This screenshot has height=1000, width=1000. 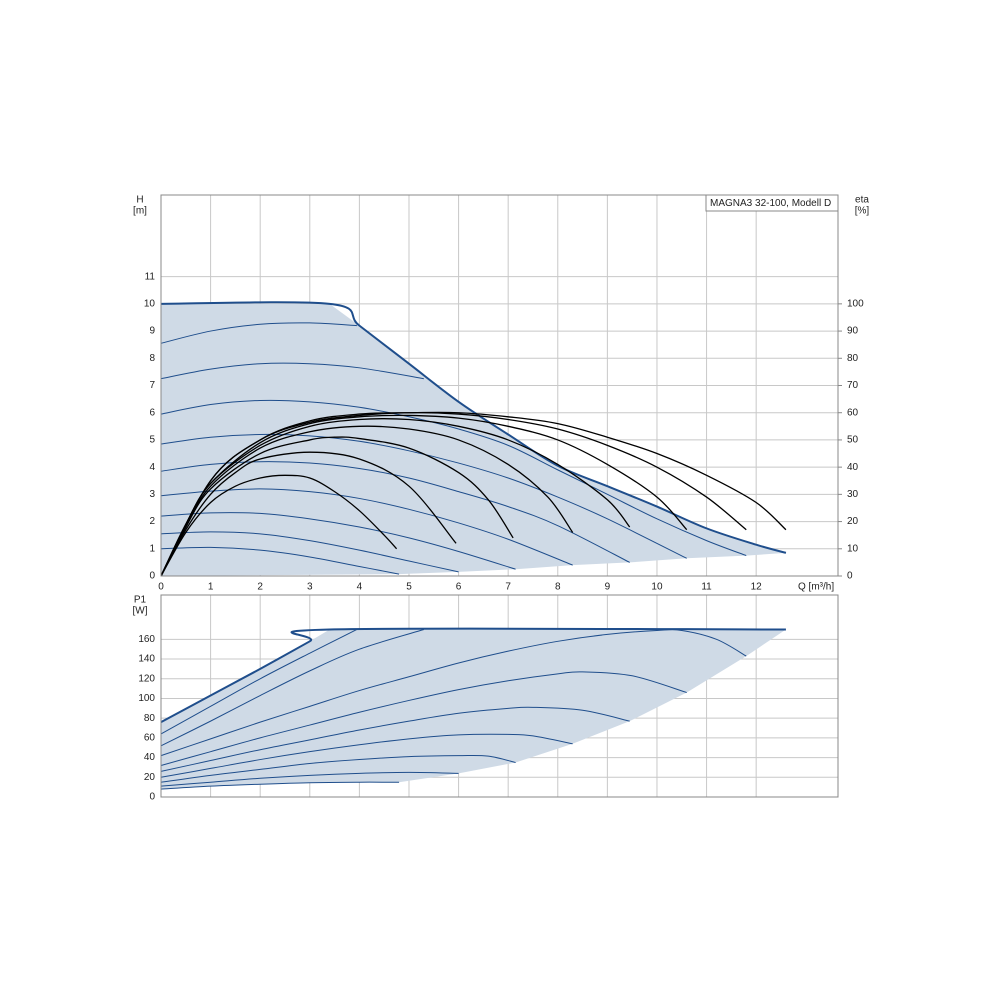 I want to click on y-tick-label: 140, so click(x=146, y=659).